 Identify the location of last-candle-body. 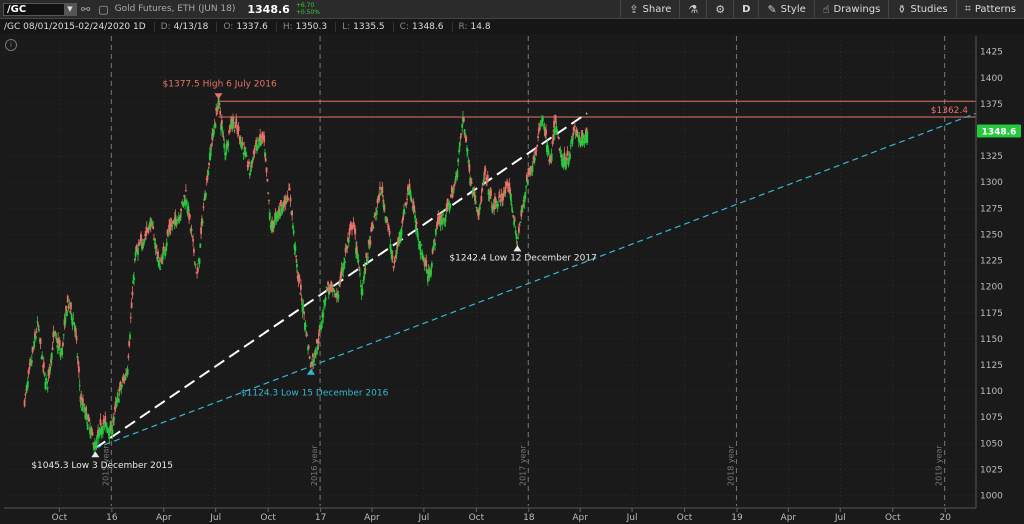
(587, 137).